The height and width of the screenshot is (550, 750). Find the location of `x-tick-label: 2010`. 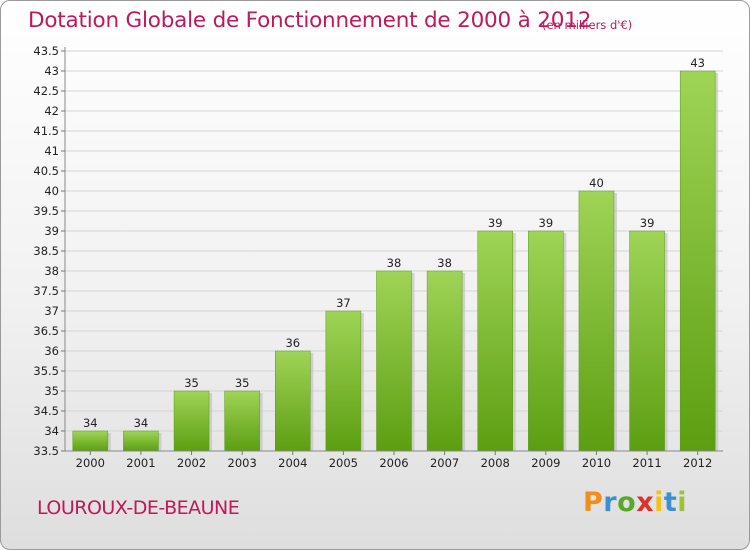

x-tick-label: 2010 is located at coordinates (596, 463).